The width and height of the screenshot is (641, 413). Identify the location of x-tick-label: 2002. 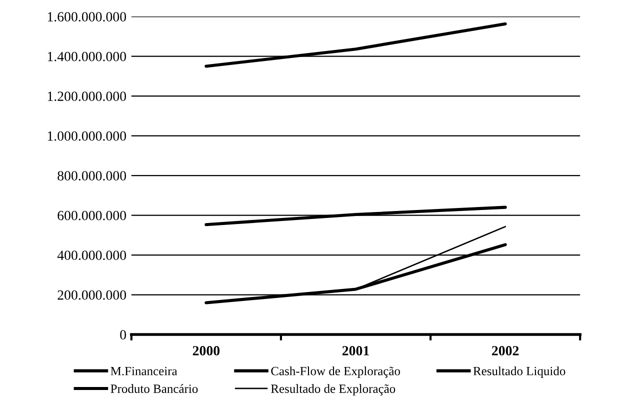
(505, 351).